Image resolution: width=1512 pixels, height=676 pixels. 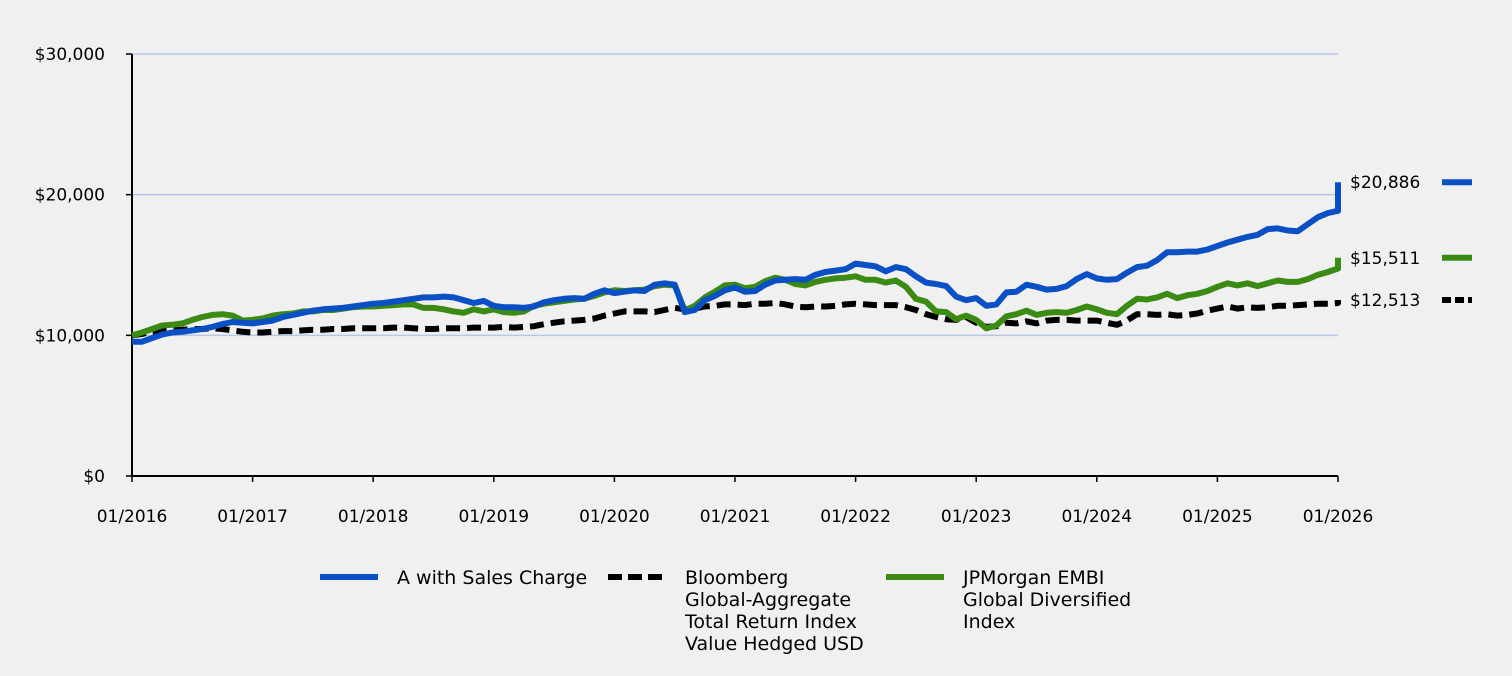 What do you see at coordinates (493, 517) in the screenshot?
I see `x-tick-label: 01/2019` at bounding box center [493, 517].